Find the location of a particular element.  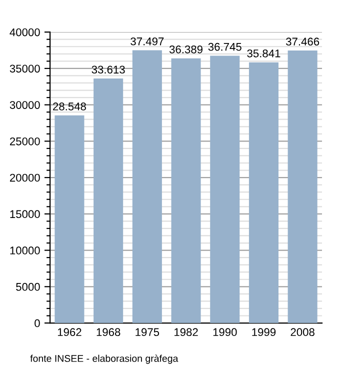

data-label: 37.466 is located at coordinates (303, 42).